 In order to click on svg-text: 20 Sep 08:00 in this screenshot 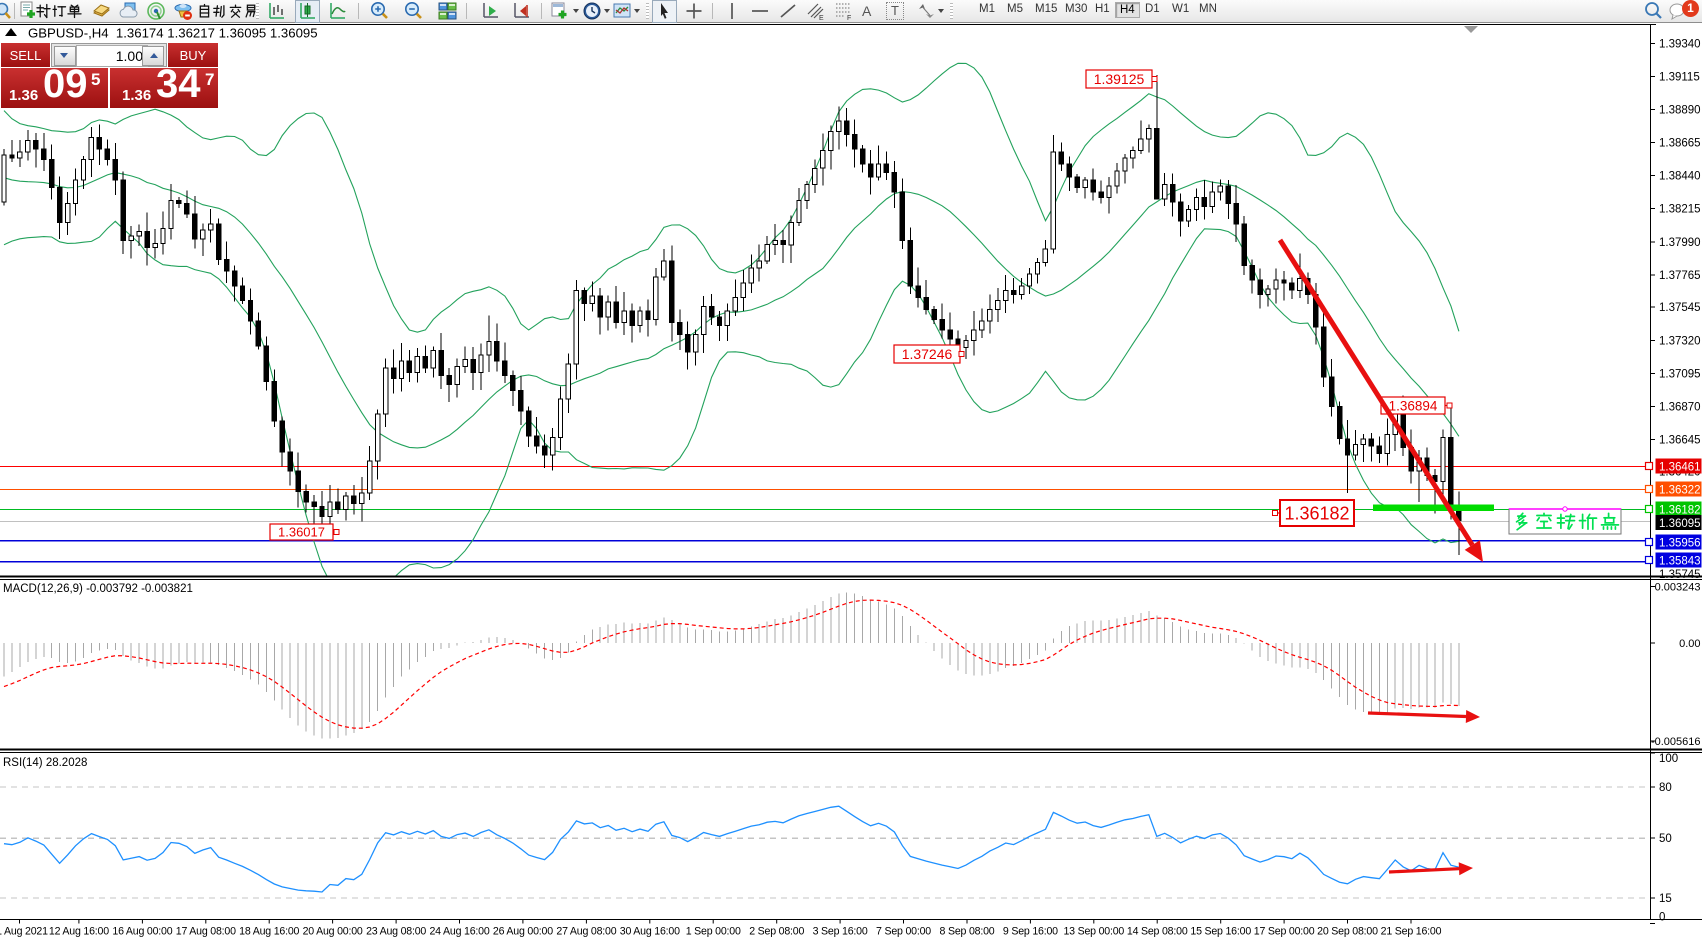, I will do `click(1347, 932)`.